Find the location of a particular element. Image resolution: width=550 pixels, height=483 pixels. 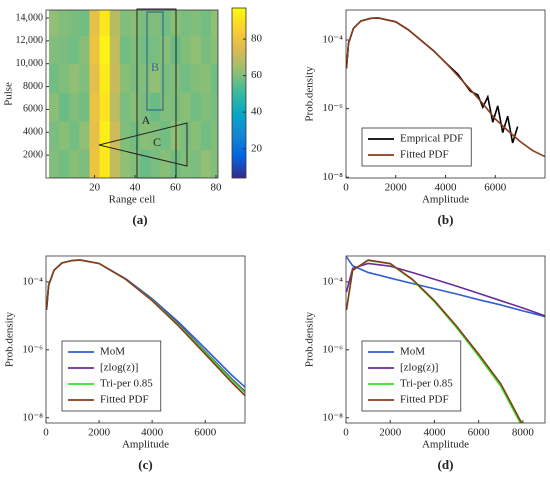

legend-label: Fitted PDF is located at coordinates (424, 155).